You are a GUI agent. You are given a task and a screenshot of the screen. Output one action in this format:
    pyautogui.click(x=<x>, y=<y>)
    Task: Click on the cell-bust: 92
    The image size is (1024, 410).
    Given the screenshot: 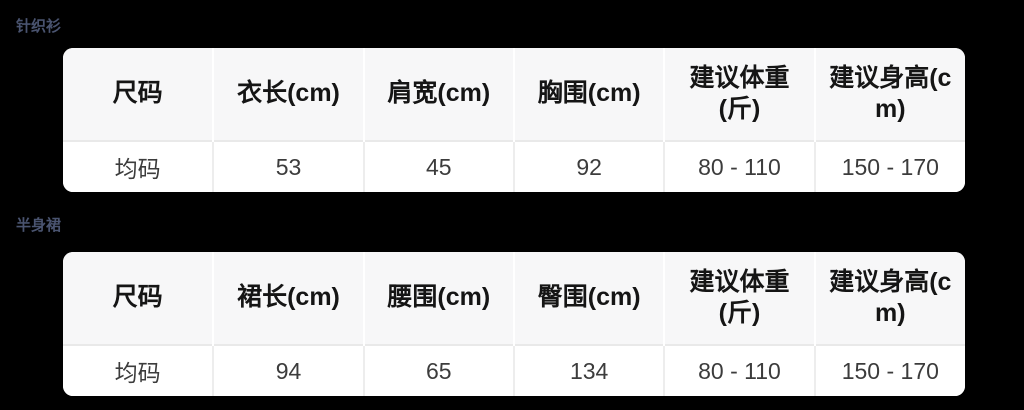 What is the action you would take?
    pyautogui.click(x=588, y=166)
    